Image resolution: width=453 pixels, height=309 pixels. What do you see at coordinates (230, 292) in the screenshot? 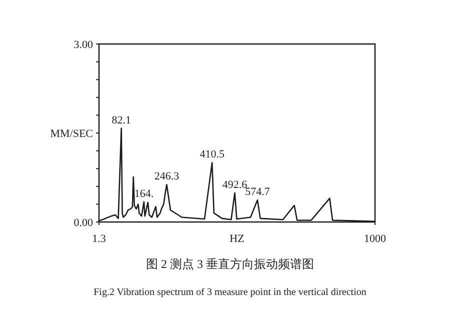
I see `subtitle: Fig.2 Vibration spectrum of 3 measure point in the vertical direction` at bounding box center [230, 292].